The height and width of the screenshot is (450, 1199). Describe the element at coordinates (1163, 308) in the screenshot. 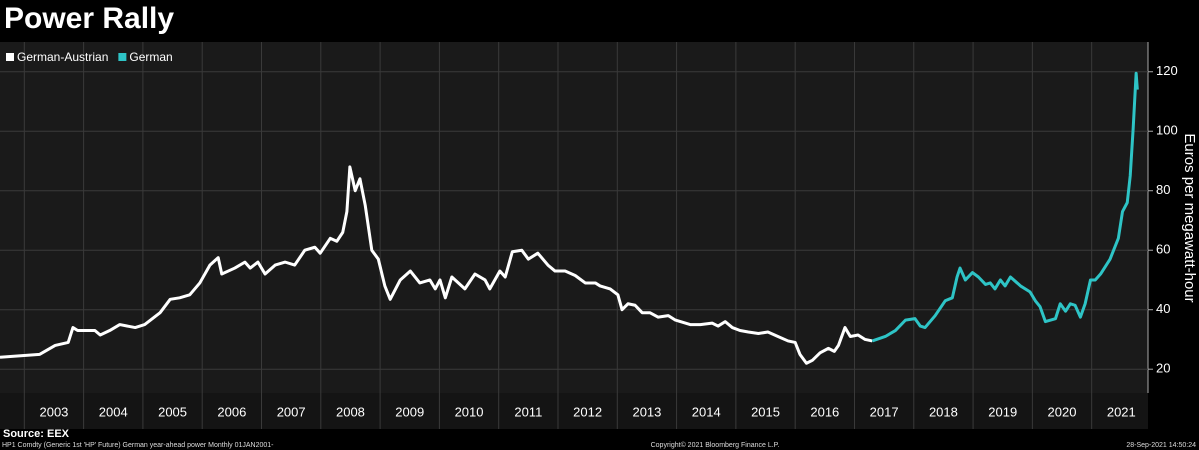

I see `y-tick-label: 40` at that location.